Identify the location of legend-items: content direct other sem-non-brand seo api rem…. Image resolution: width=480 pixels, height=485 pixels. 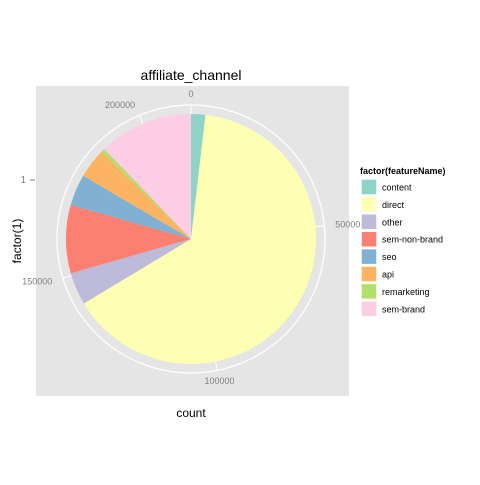
(402, 248).